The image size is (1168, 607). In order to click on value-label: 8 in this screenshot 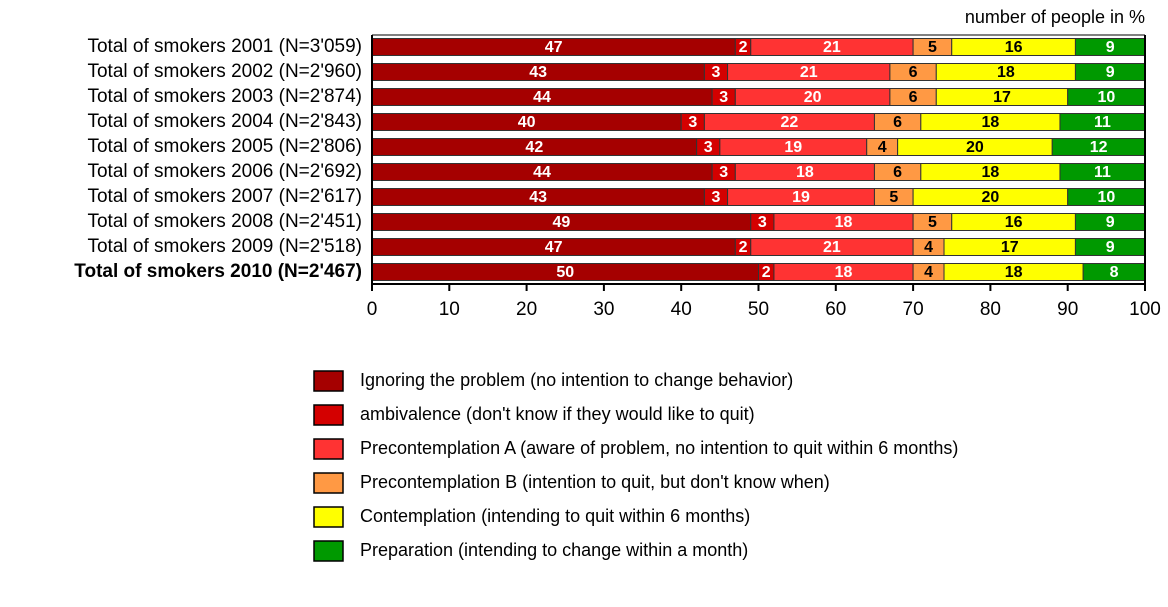, I will do `click(1114, 272)`.